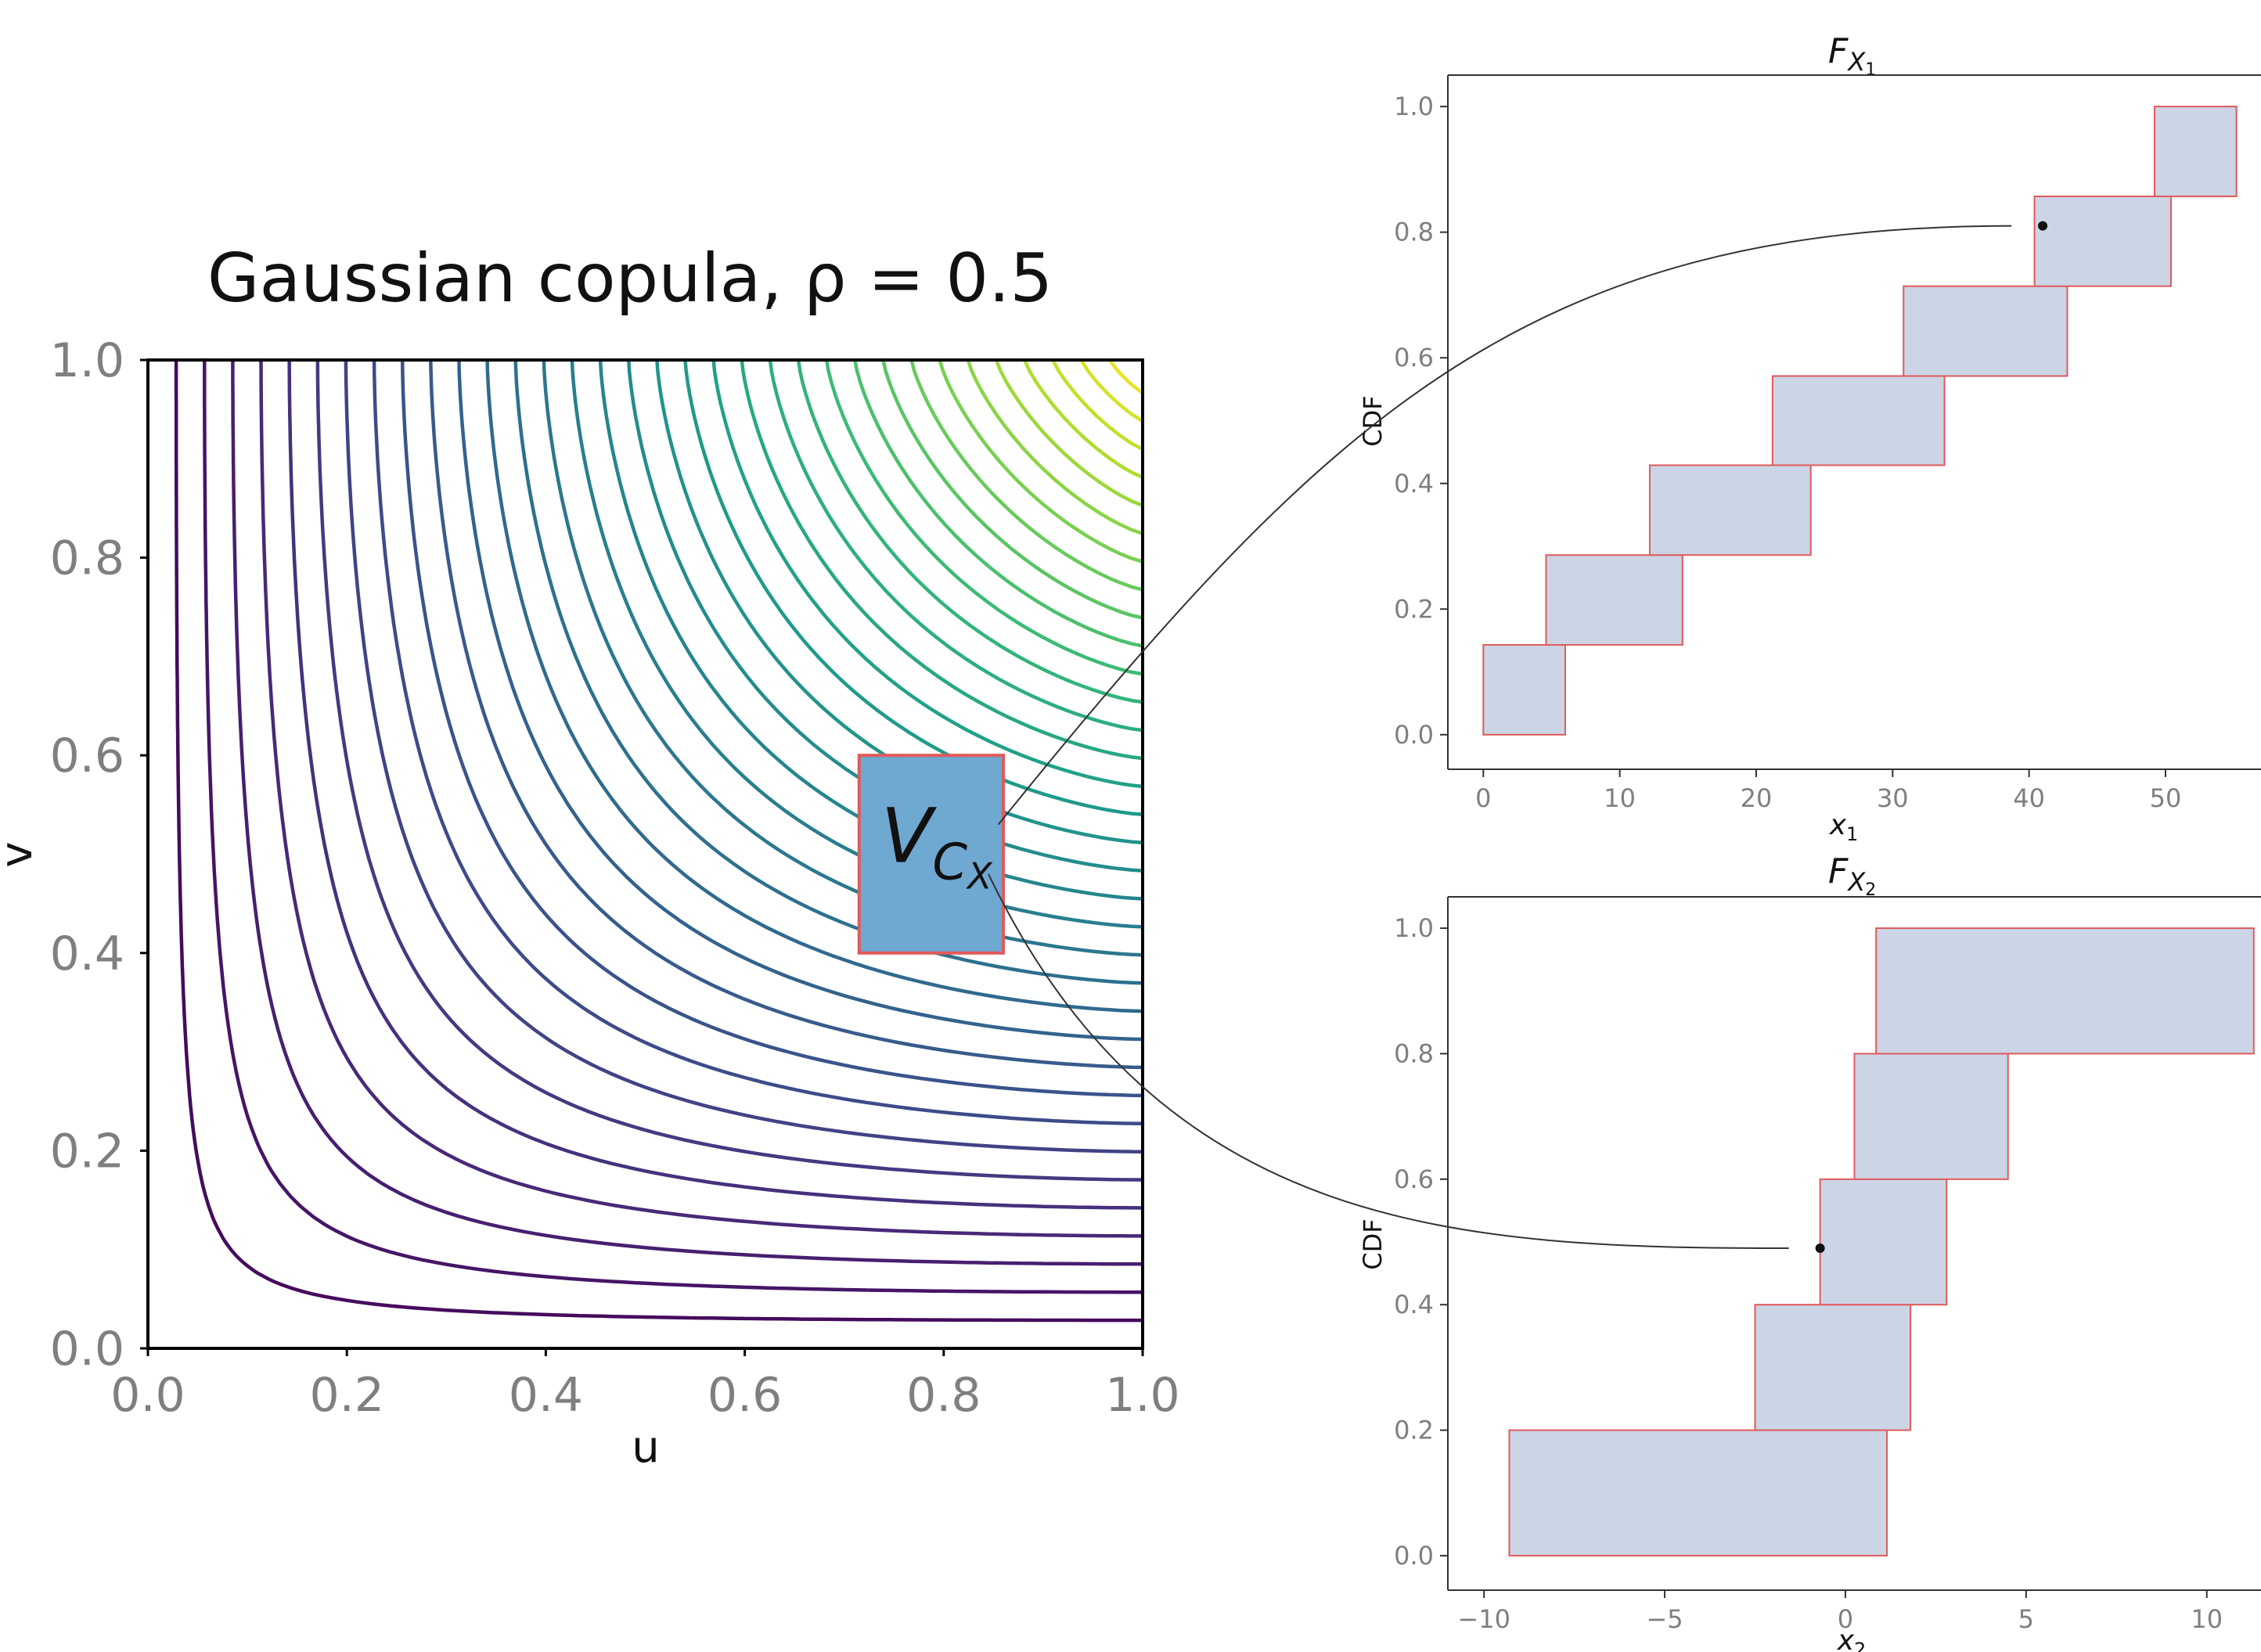 The width and height of the screenshot is (2261, 1652). Describe the element at coordinates (1414, 1556) in the screenshot. I see `cdf2-y-tick-label: 0.0` at that location.